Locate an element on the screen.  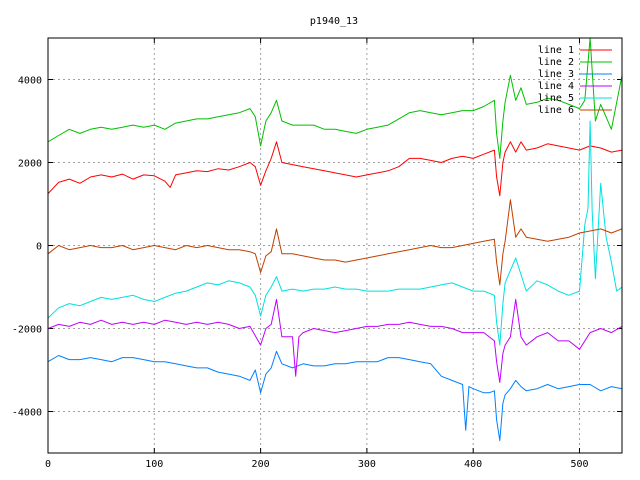
x-tick-label: 500 is located at coordinates (579, 464).